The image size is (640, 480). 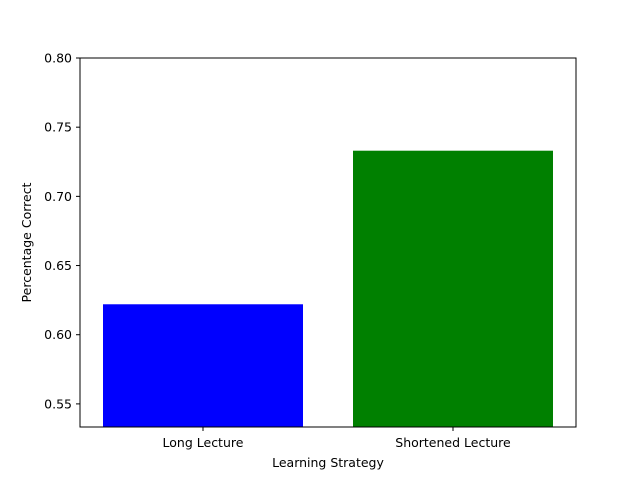 I want to click on y-tick-label: 0.70, so click(x=58, y=196).